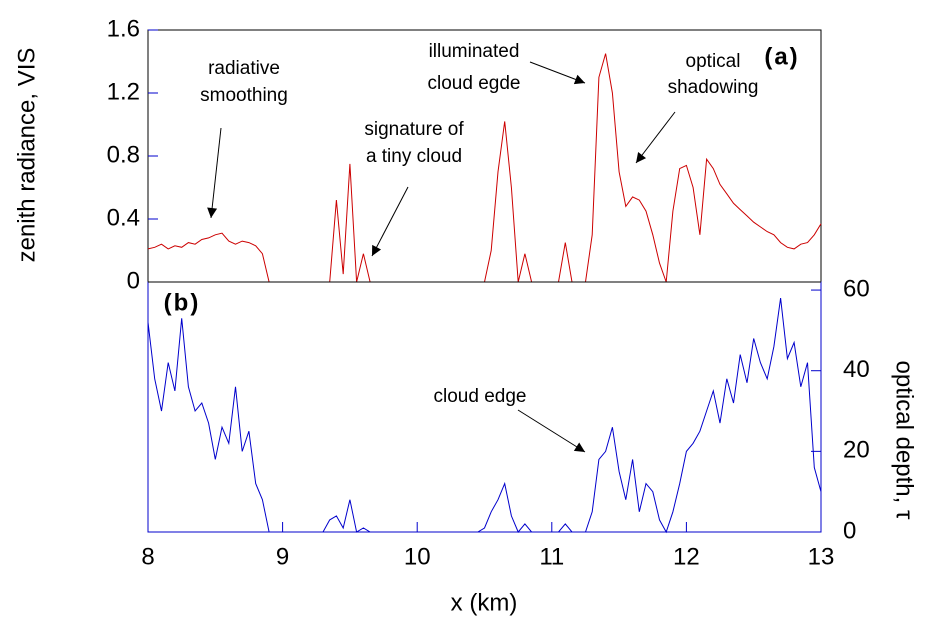 This screenshot has width=927, height=627. Describe the element at coordinates (182, 302) in the screenshot. I see `panel-label: (b)` at that location.